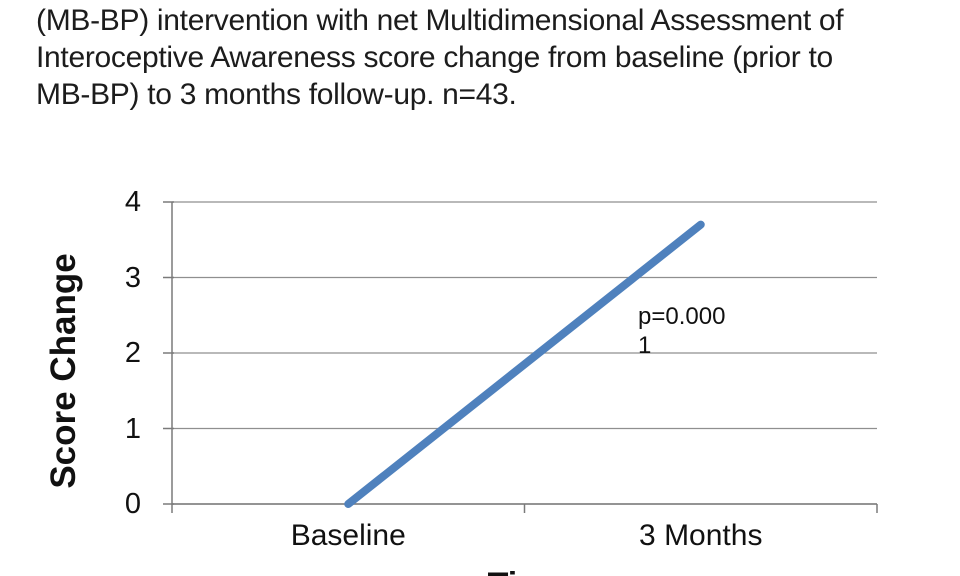 The width and height of the screenshot is (960, 576). Describe the element at coordinates (681, 331) in the screenshot. I see `p-value-annotation: p=0.000 1` at that location.